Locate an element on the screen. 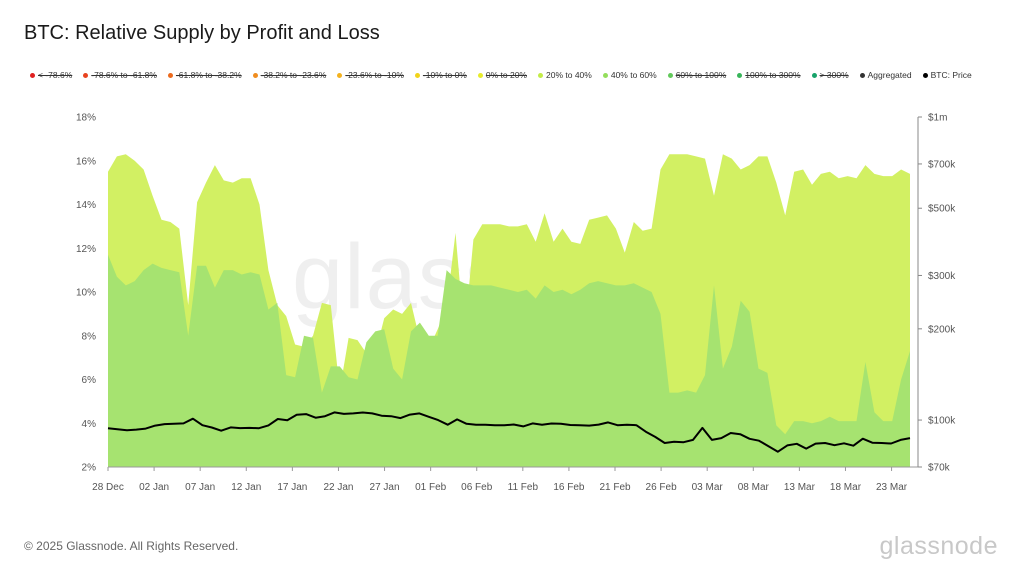 This screenshot has width=1024, height=576. x-tick-label: 22 Jan is located at coordinates (338, 487).